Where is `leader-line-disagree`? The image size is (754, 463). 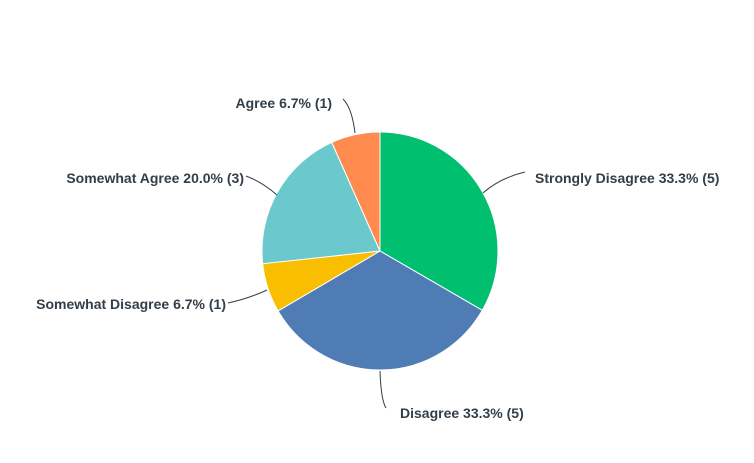 leader-line-disagree is located at coordinates (383, 389).